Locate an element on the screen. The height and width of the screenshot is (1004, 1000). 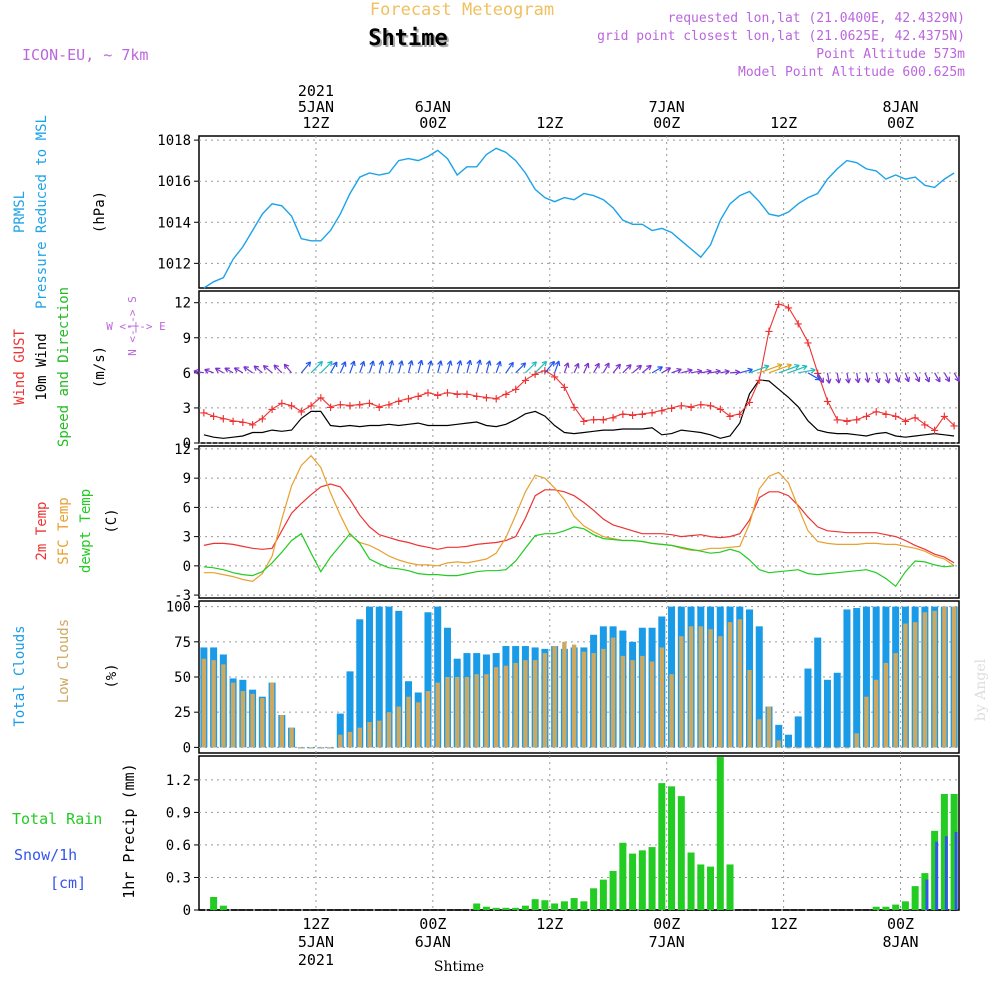
time-label-bottom: 00Z is located at coordinates (666, 924).